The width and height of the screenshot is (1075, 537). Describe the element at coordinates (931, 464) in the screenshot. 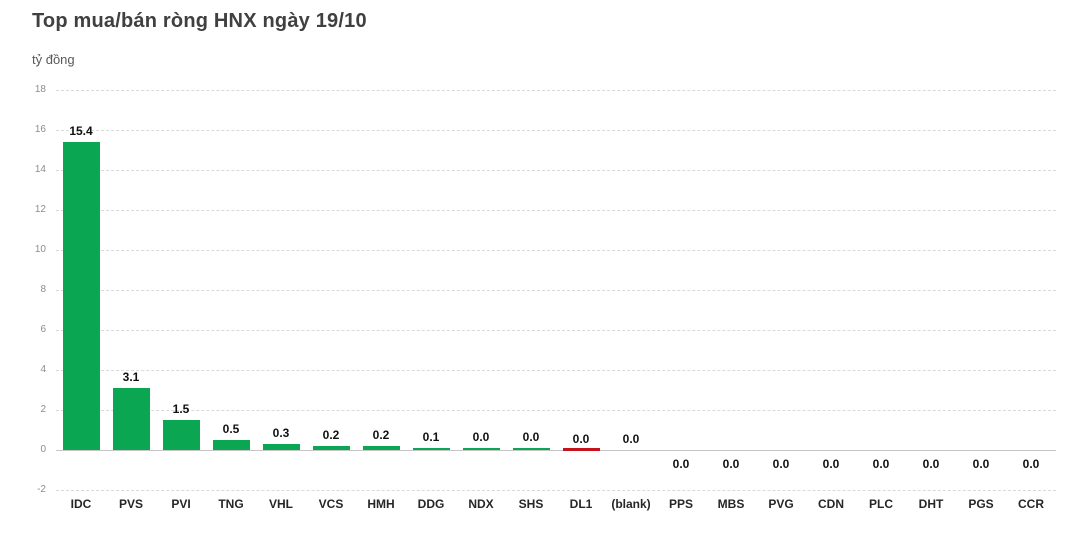

I see `value-label-DHT: 0.0` at that location.